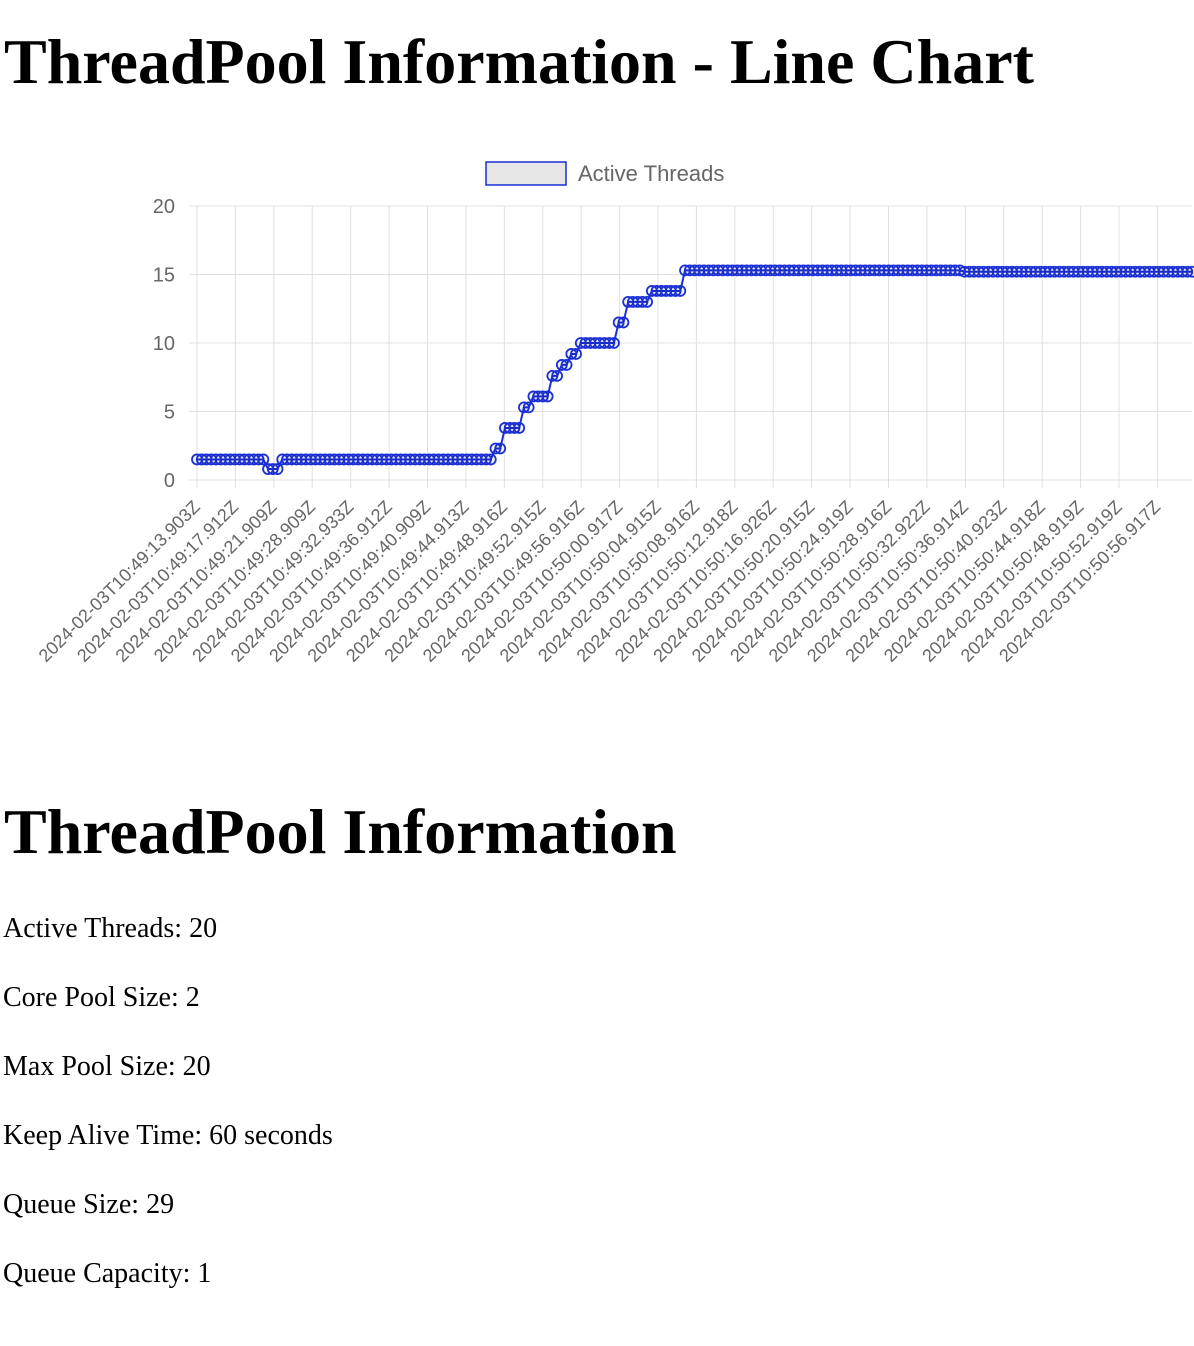 Image resolution: width=1194 pixels, height=1346 pixels. I want to click on chart-legend: Active Threads, so click(604, 173).